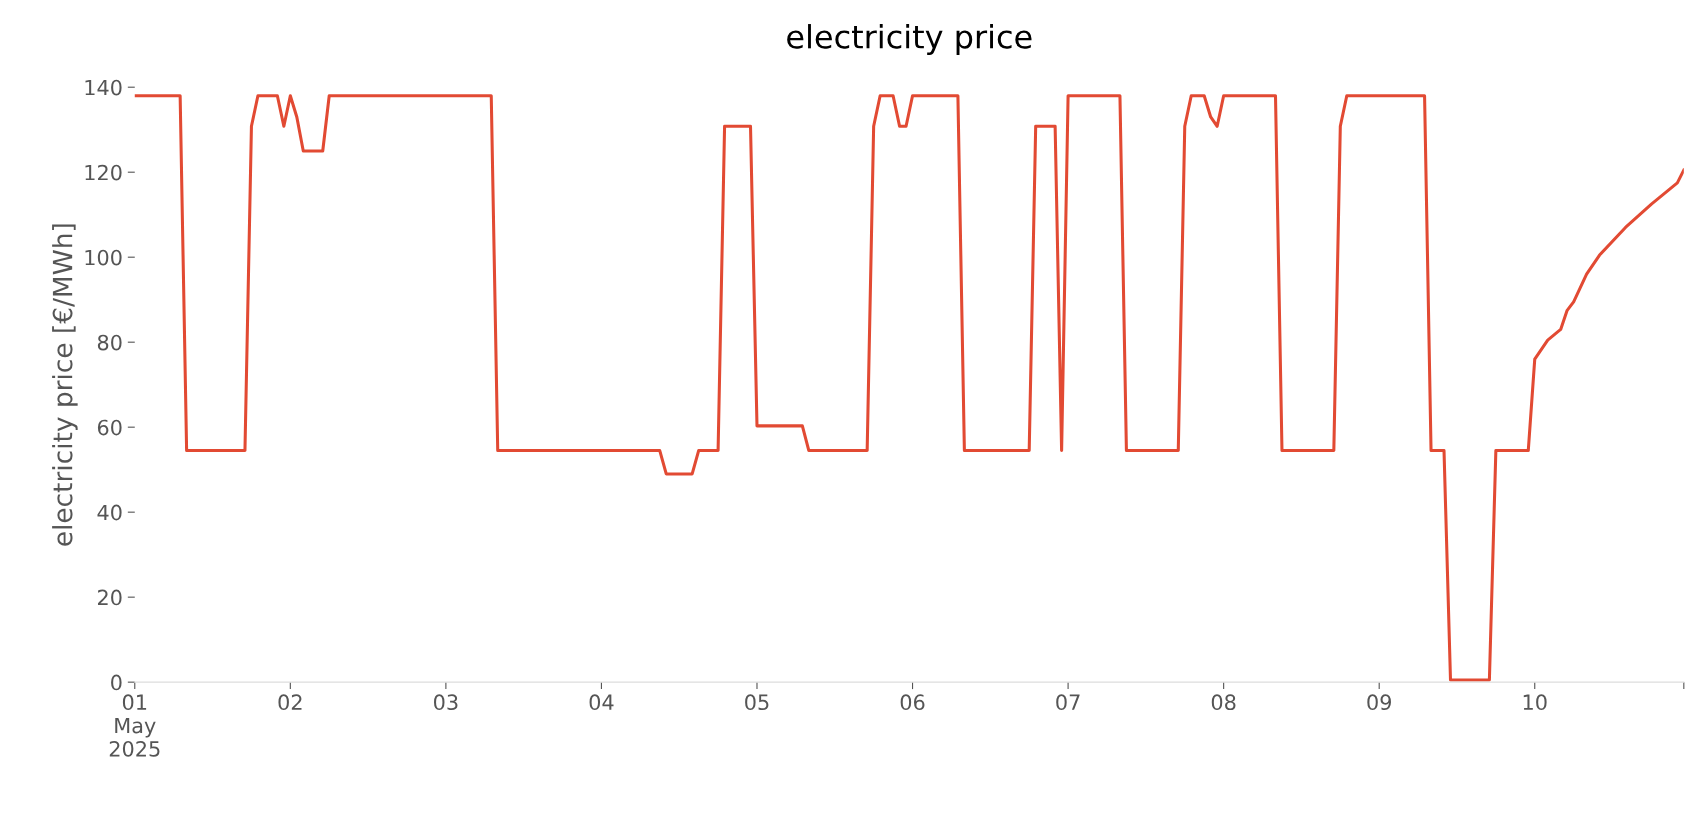 This screenshot has height=815, width=1706. What do you see at coordinates (109, 512) in the screenshot?
I see `y-tick-label: 40` at bounding box center [109, 512].